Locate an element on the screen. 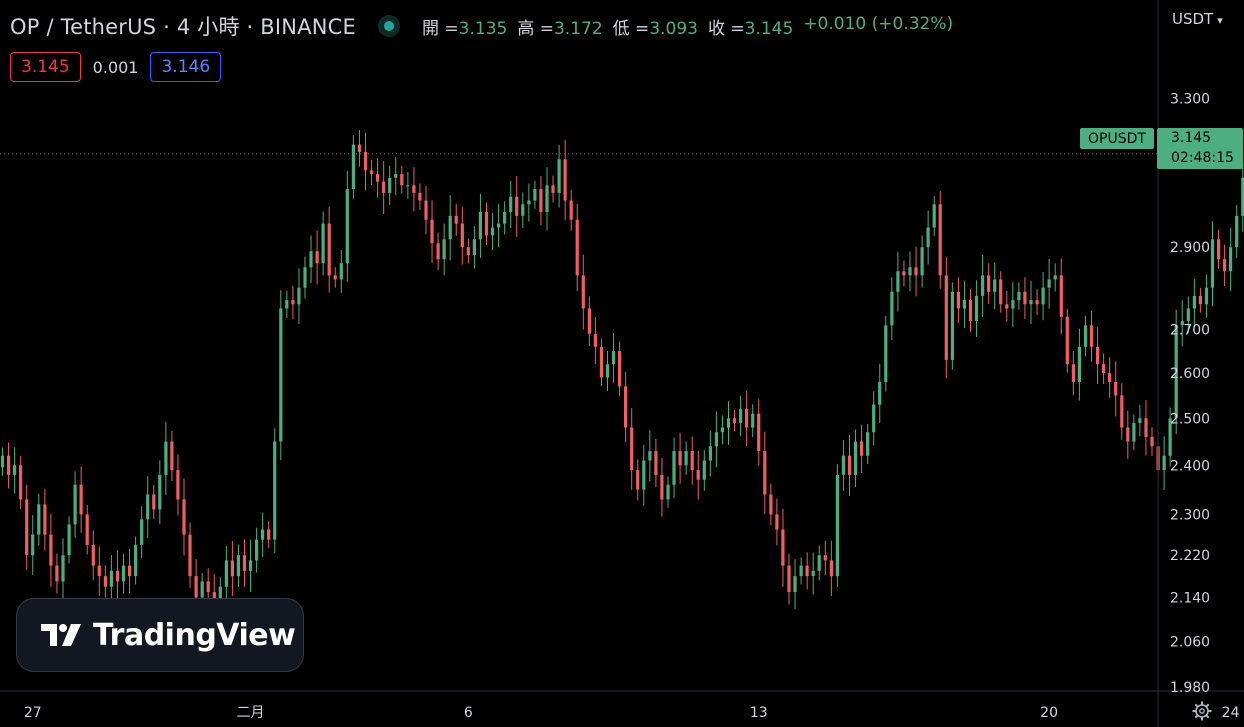 This screenshot has width=1244, height=727. high-label: 高 = is located at coordinates (535, 28).